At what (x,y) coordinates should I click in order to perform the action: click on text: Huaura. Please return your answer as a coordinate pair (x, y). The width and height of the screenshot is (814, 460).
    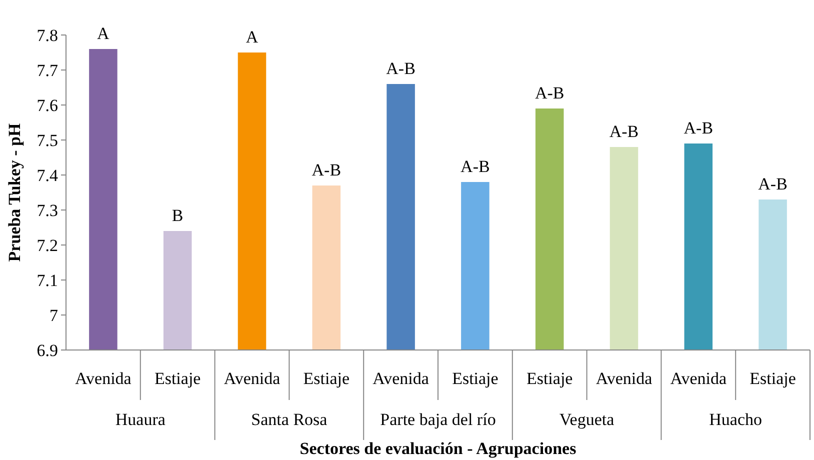
    Looking at the image, I should click on (140, 419).